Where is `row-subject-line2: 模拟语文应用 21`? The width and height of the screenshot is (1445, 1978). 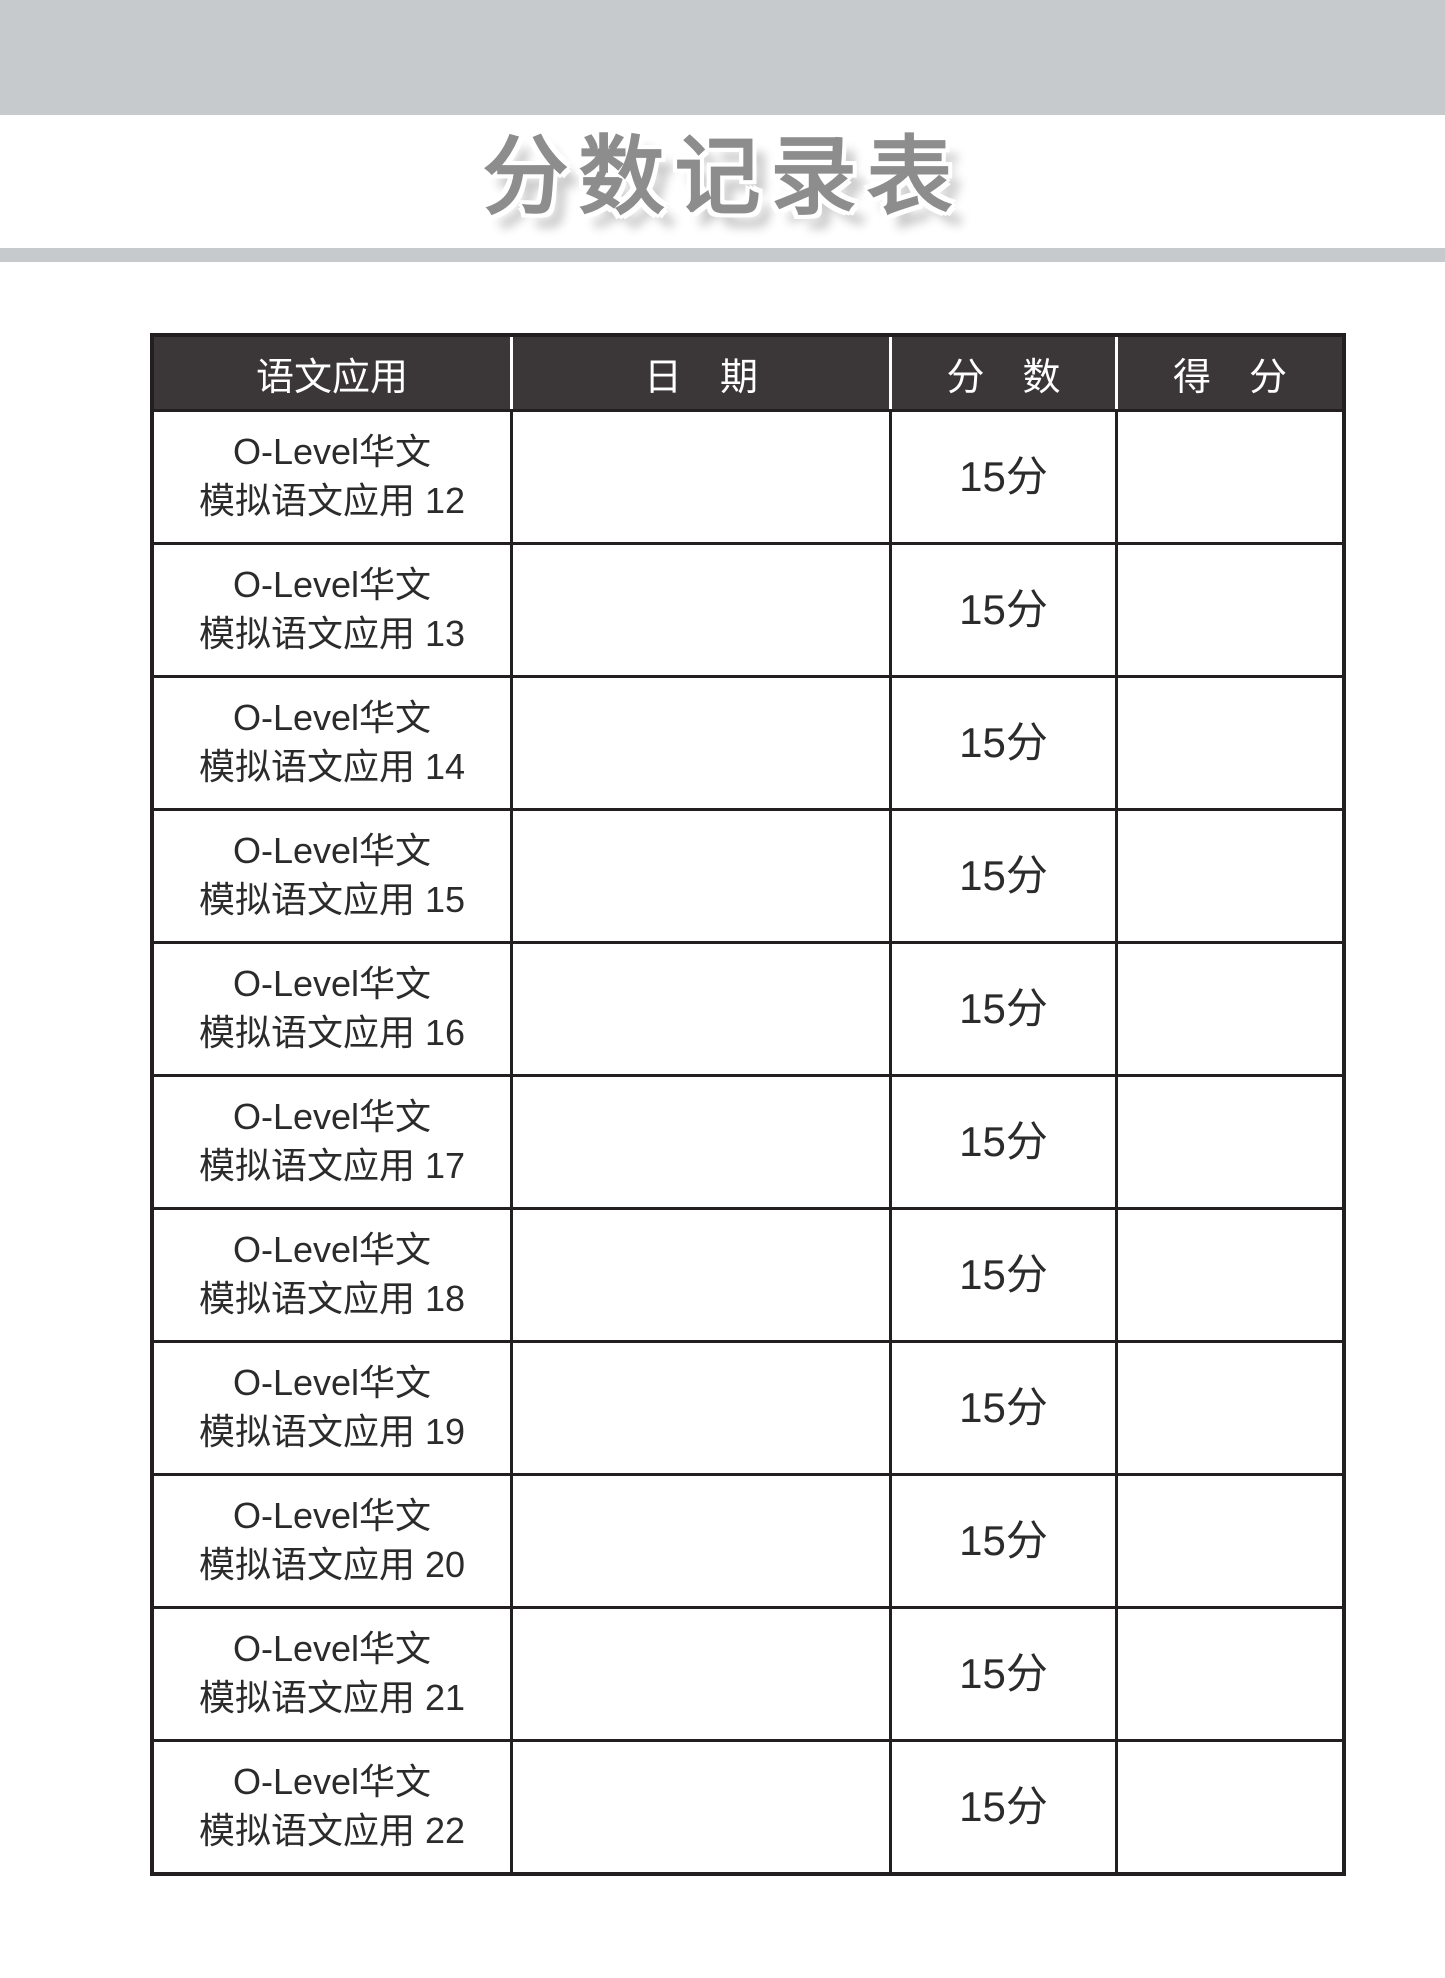 row-subject-line2: 模拟语文应用 21 is located at coordinates (332, 1697).